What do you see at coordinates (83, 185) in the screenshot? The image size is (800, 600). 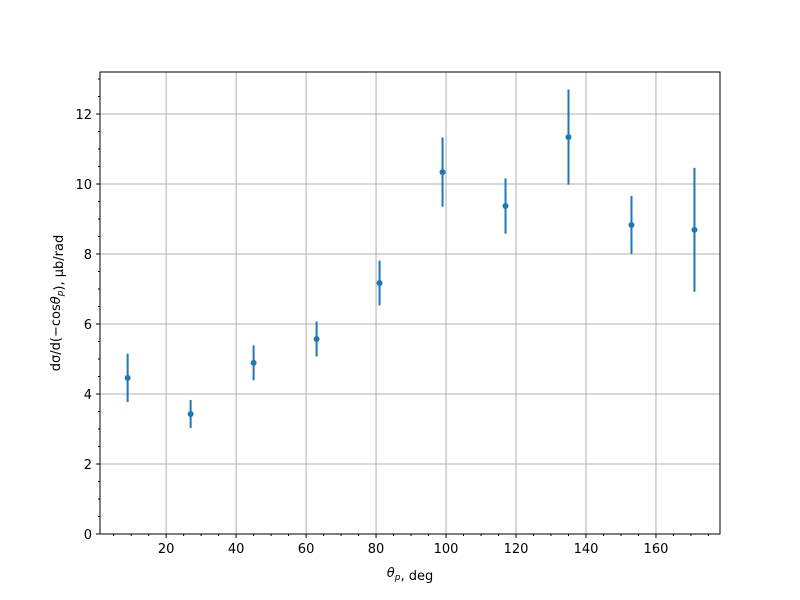 I see `y-tick-label: 10` at bounding box center [83, 185].